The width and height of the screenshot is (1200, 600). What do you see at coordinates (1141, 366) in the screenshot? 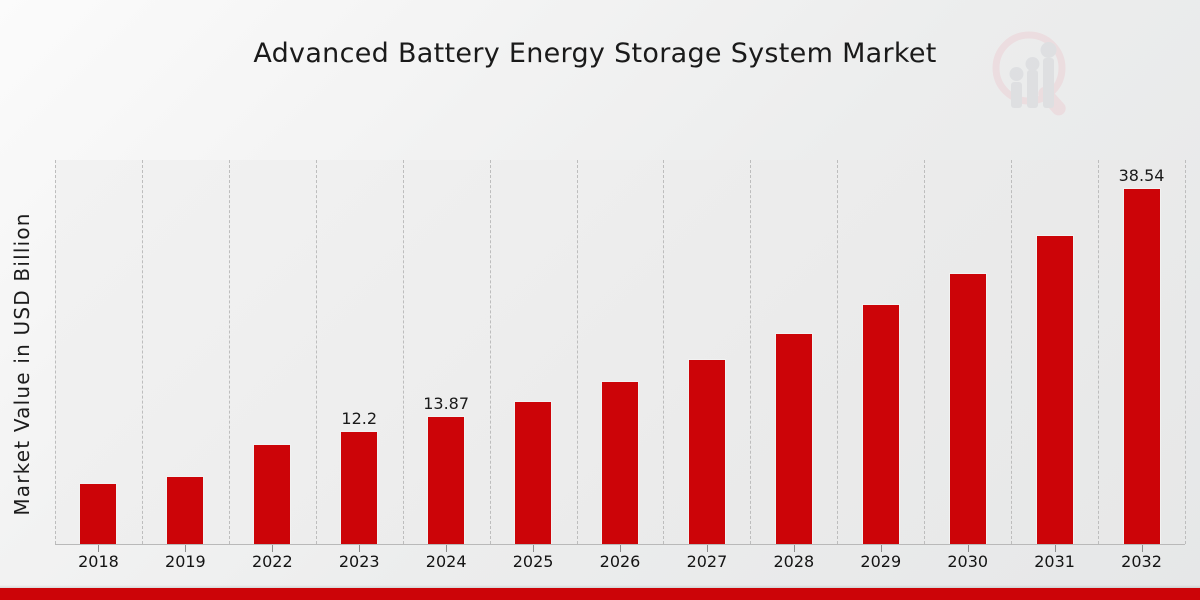
I see `bar-2032` at bounding box center [1141, 366].